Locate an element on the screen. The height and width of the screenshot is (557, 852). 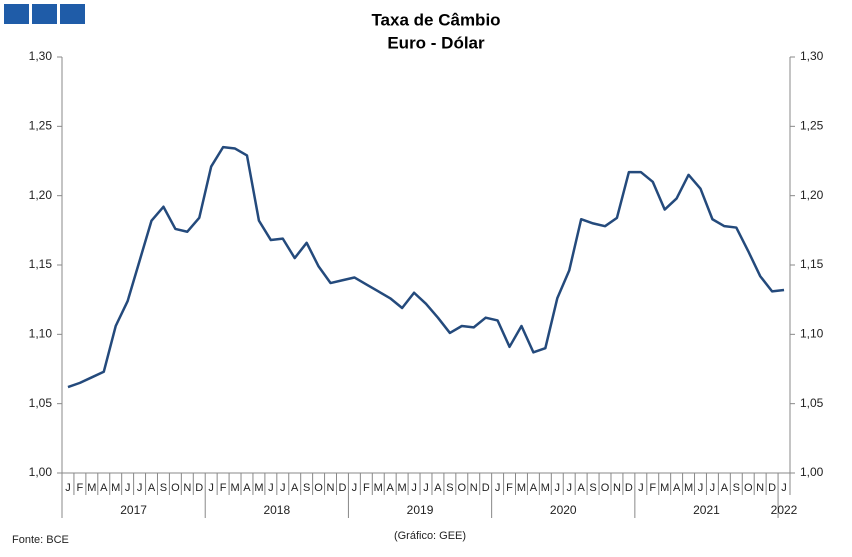
y-tick-label: 1,10 is located at coordinates (41, 334).